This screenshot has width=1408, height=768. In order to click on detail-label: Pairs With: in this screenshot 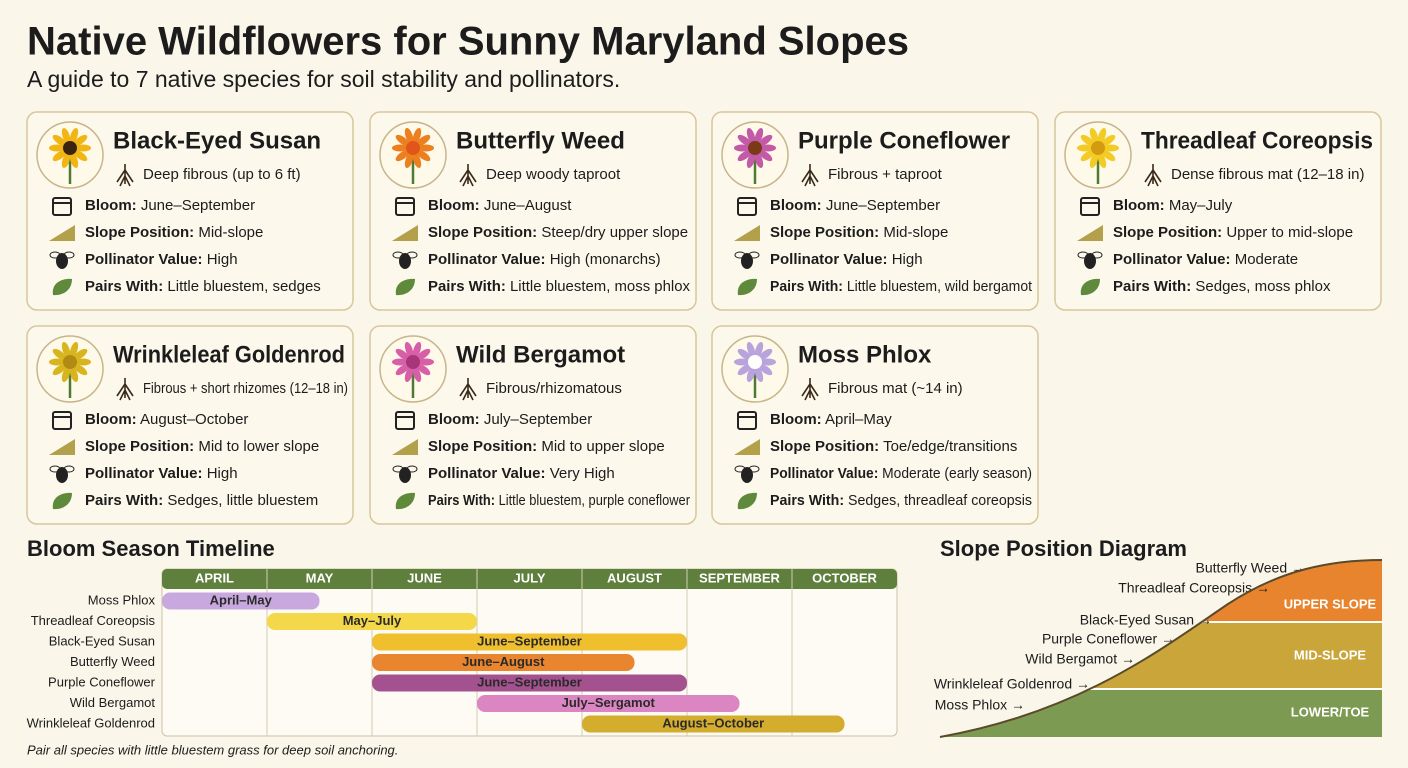, I will do `click(124, 286)`.